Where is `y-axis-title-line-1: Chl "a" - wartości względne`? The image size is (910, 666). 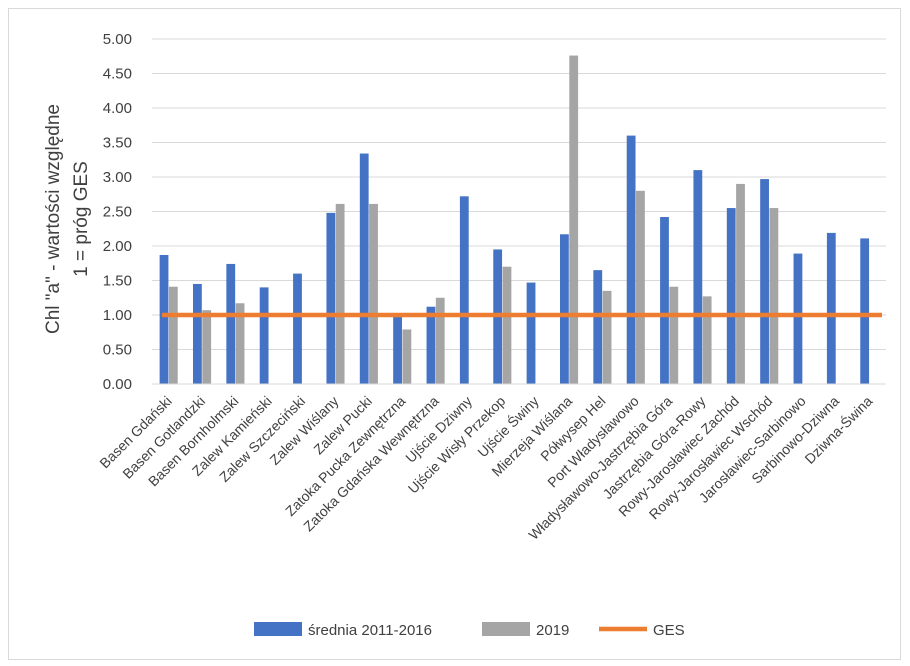
y-axis-title-line-1: Chl "a" - wartości względne is located at coordinates (53, 219).